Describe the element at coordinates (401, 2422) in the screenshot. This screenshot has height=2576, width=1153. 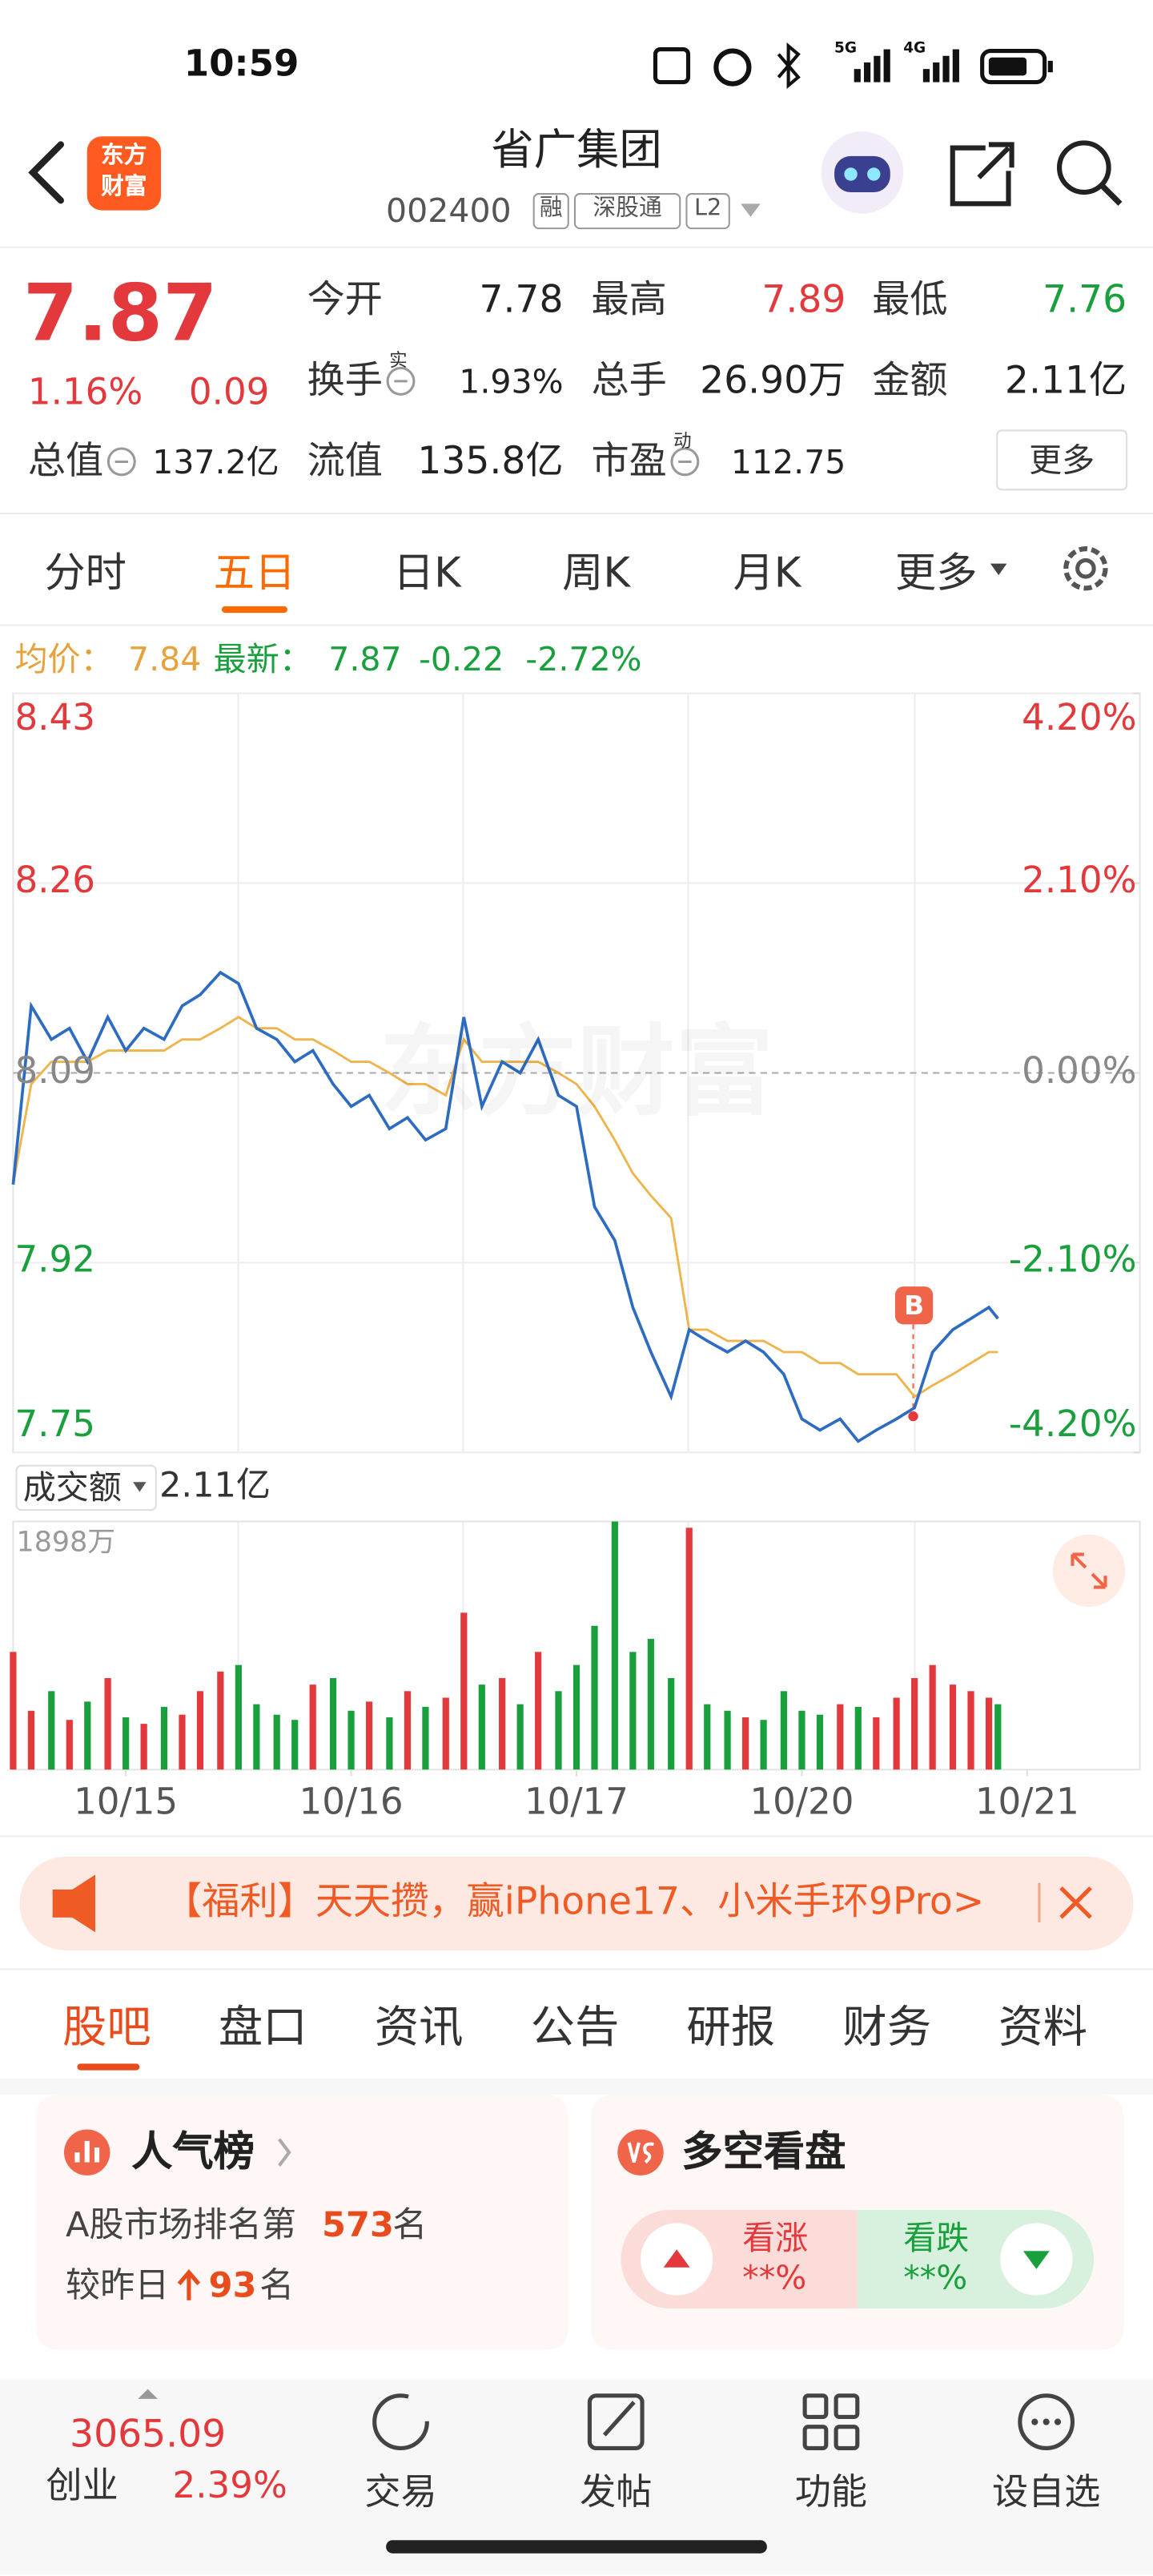
I see `trade-icon` at that location.